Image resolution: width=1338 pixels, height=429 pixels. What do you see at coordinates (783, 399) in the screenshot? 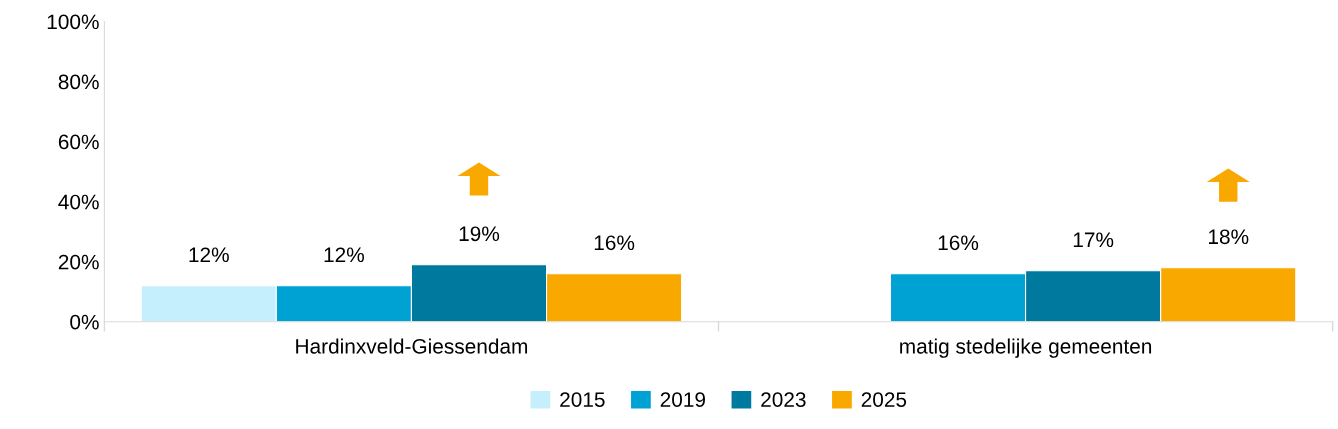
I see `legend-label: 2023` at bounding box center [783, 399].